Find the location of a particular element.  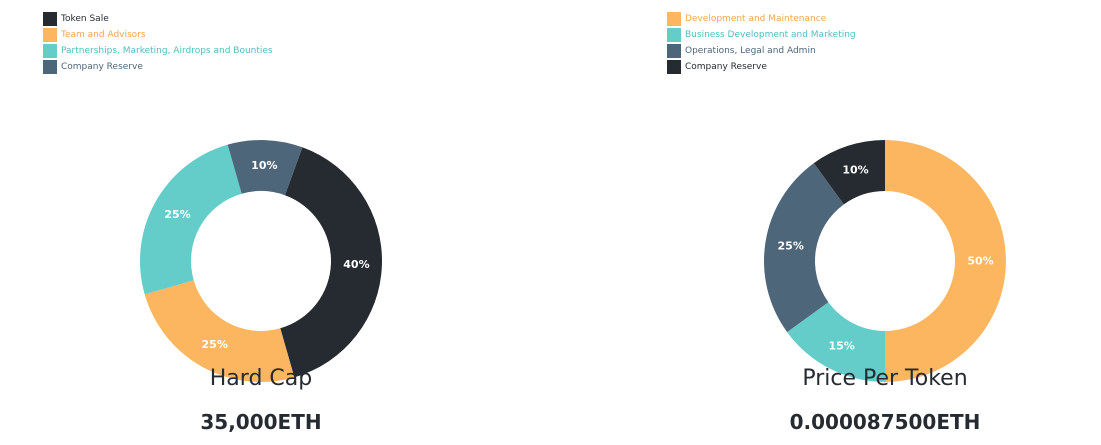

hard-cap-title: Hard Cap is located at coordinates (261, 378).